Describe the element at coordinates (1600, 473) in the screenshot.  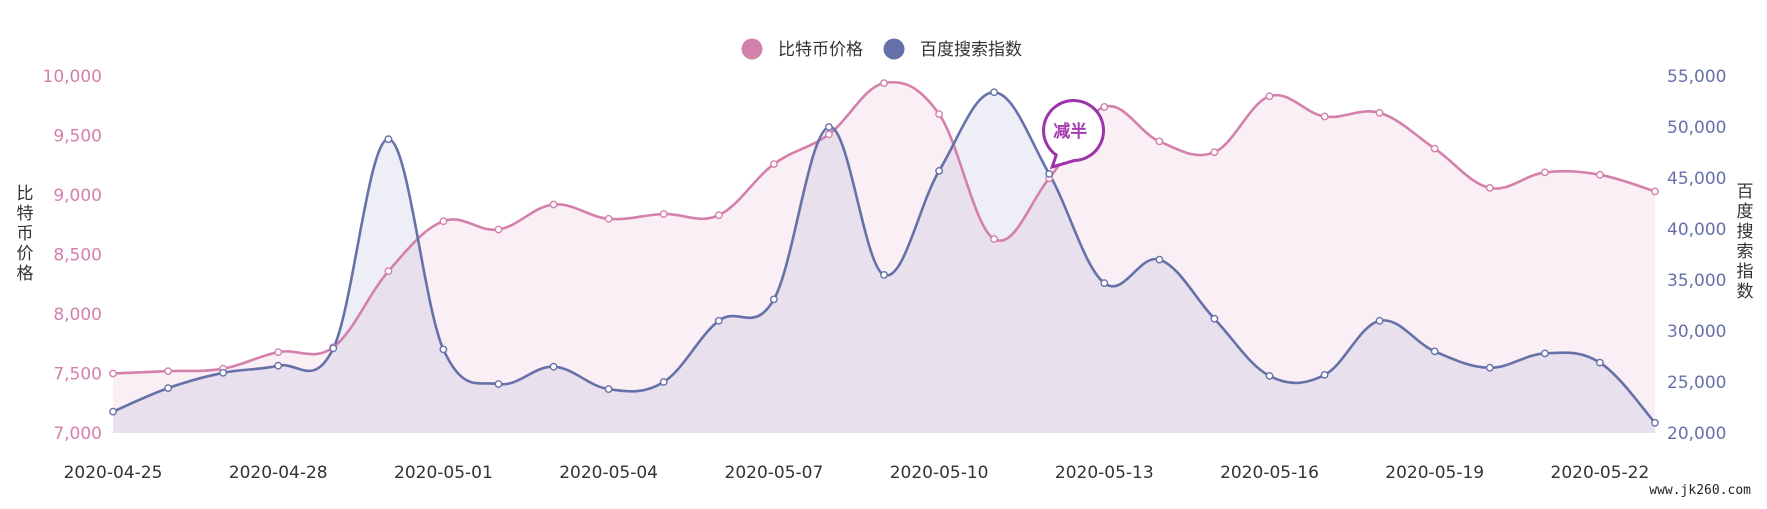
I see `x-tick-label: 2020-05-22` at that location.